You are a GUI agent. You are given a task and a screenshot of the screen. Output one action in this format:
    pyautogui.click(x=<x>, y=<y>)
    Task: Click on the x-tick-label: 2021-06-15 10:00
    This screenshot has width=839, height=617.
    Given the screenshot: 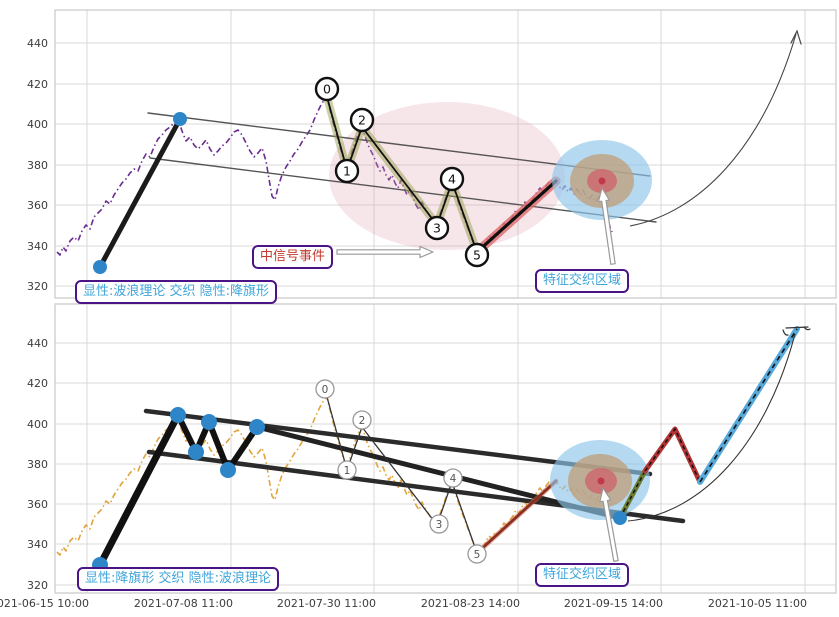 What is the action you would take?
    pyautogui.click(x=44, y=603)
    